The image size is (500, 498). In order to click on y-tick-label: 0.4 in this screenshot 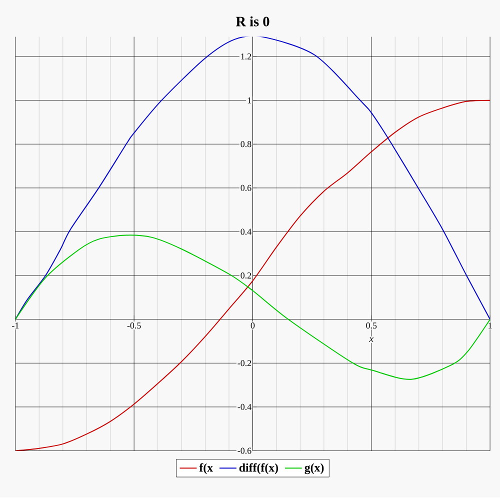, I will do `click(246, 231)`.